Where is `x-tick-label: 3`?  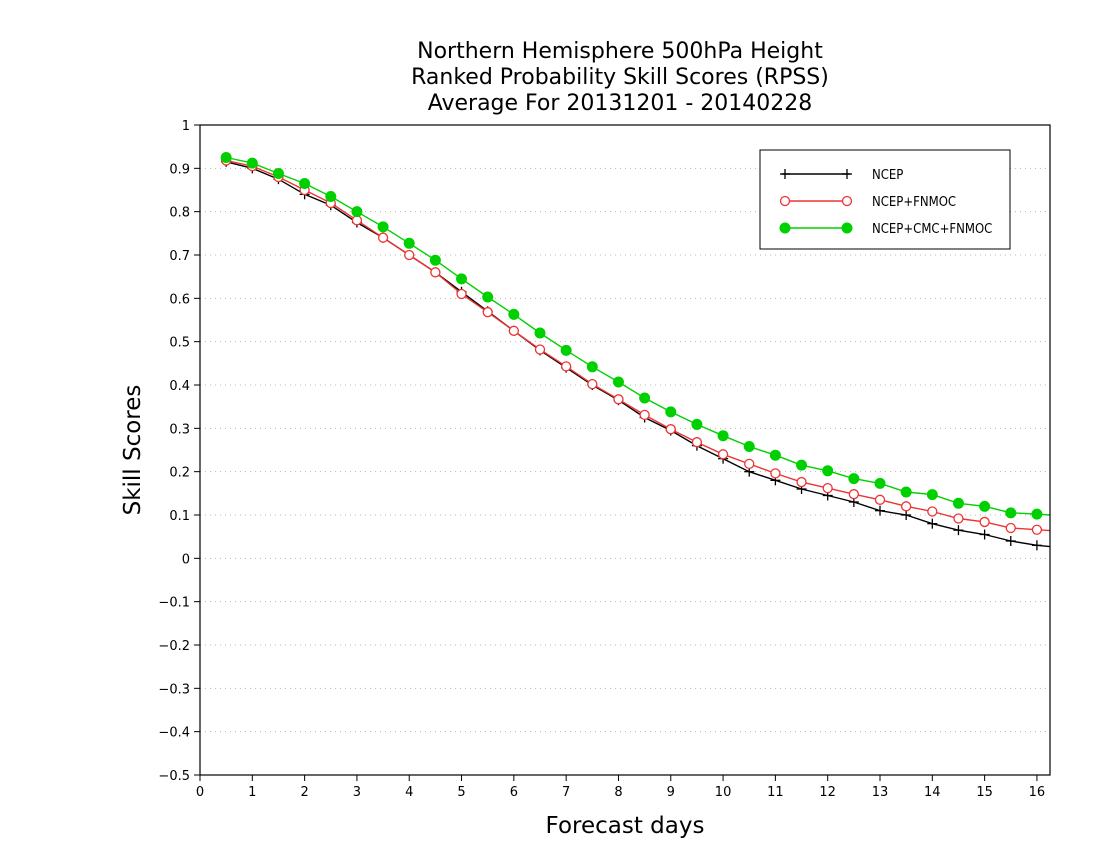
x-tick-label: 3 is located at coordinates (357, 792).